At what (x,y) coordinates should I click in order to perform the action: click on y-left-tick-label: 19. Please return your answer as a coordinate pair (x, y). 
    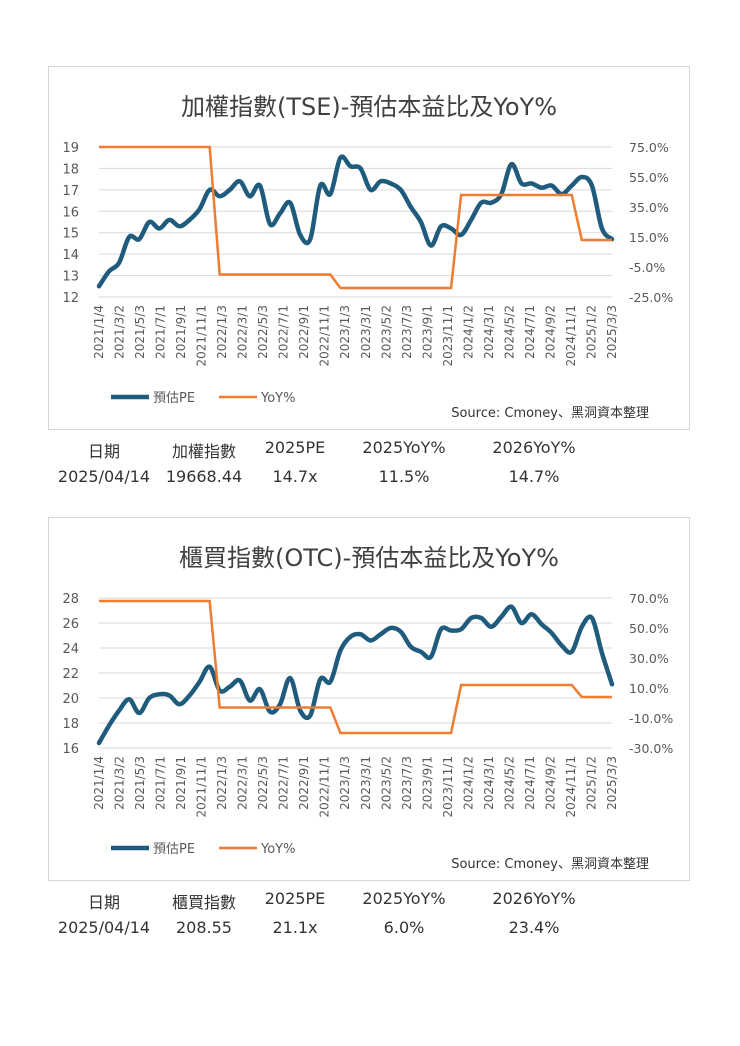
    Looking at the image, I should click on (70, 148).